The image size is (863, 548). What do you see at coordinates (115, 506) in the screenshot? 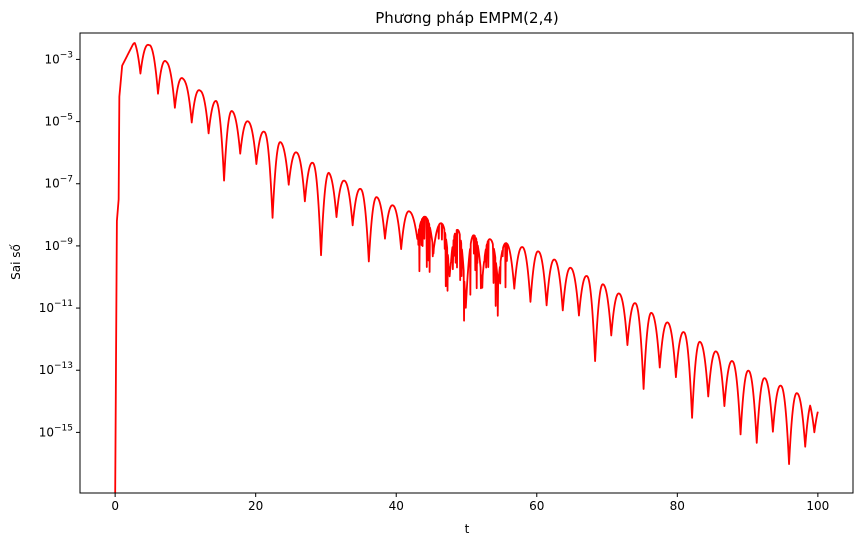
I see `x-tick-label: 0` at bounding box center [115, 506].